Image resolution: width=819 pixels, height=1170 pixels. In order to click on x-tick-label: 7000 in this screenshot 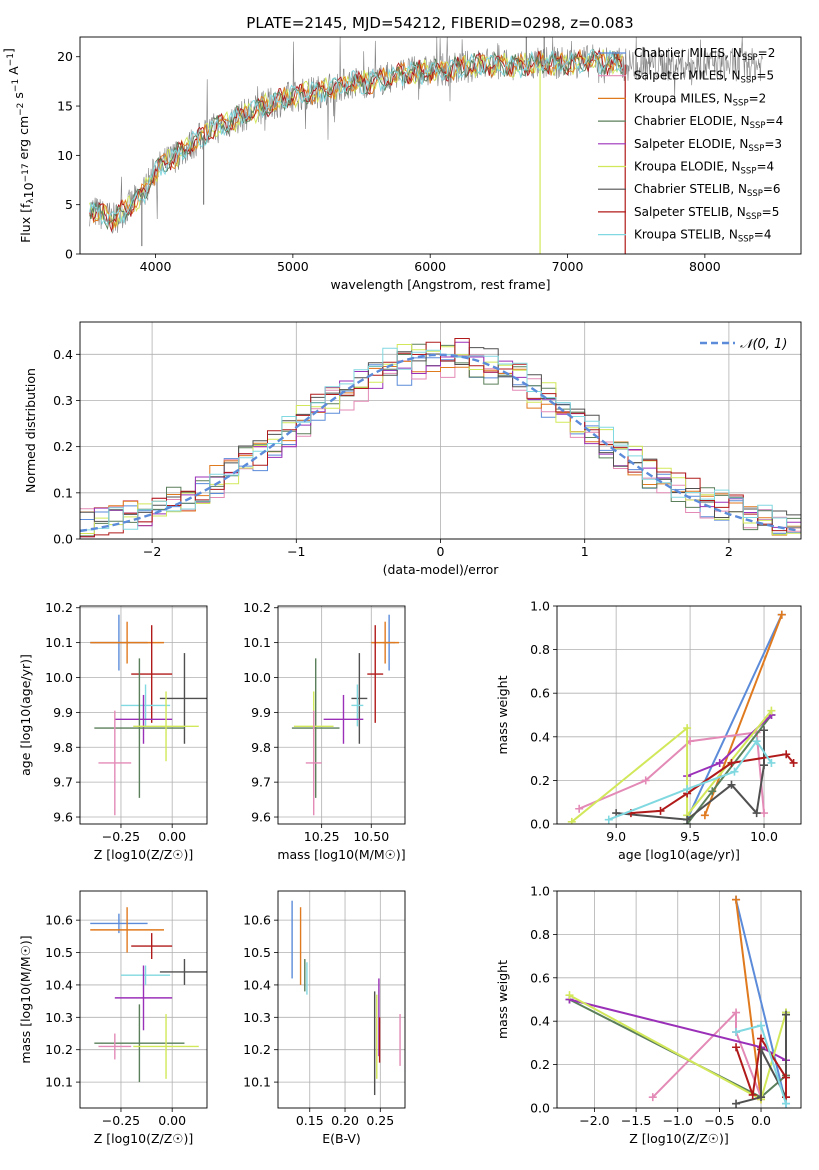, I will do `click(568, 266)`.